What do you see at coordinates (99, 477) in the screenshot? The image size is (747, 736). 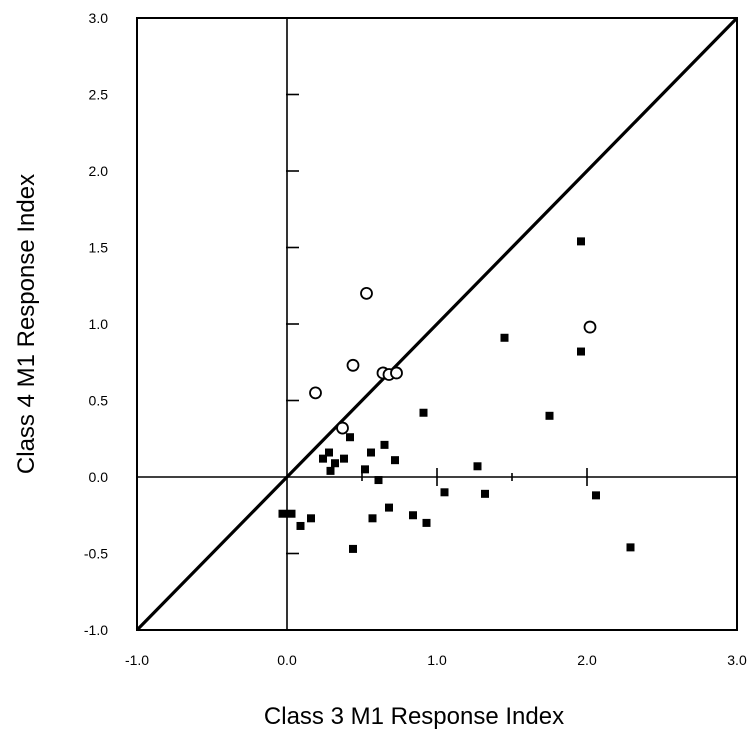 I see `y-tick-label: 0.0` at bounding box center [99, 477].